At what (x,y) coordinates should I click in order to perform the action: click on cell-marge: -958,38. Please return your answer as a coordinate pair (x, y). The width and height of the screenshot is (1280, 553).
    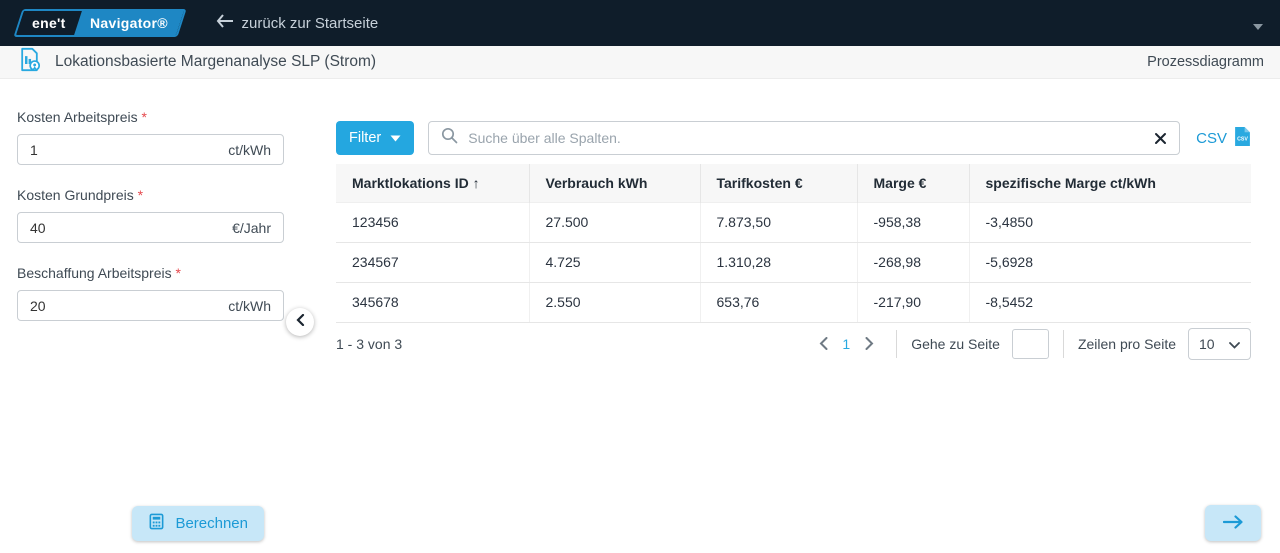
    Looking at the image, I should click on (913, 222).